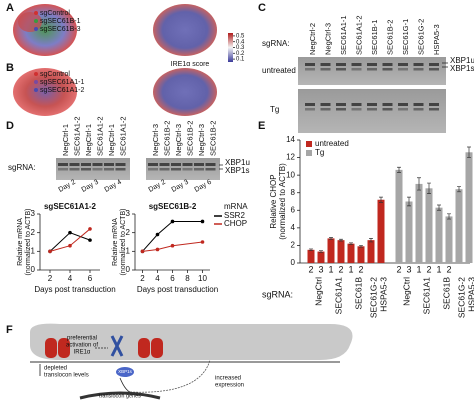 The width and height of the screenshot is (474, 402). Describe the element at coordinates (55, 13) in the screenshot. I see `legend-label: sgControl` at that location.